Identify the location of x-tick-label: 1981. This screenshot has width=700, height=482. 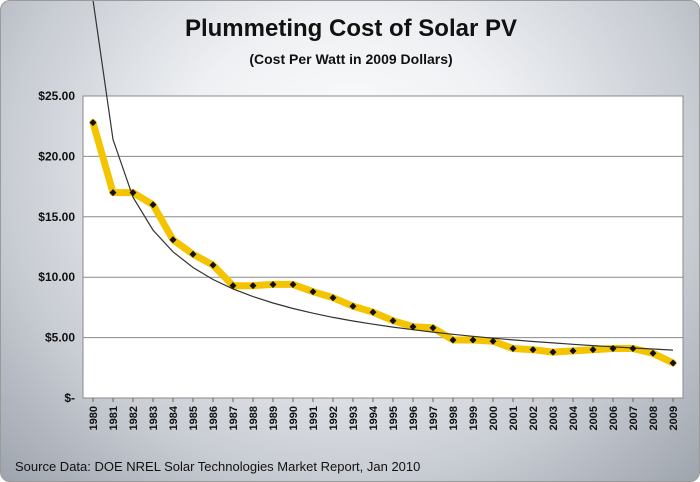
(114, 418).